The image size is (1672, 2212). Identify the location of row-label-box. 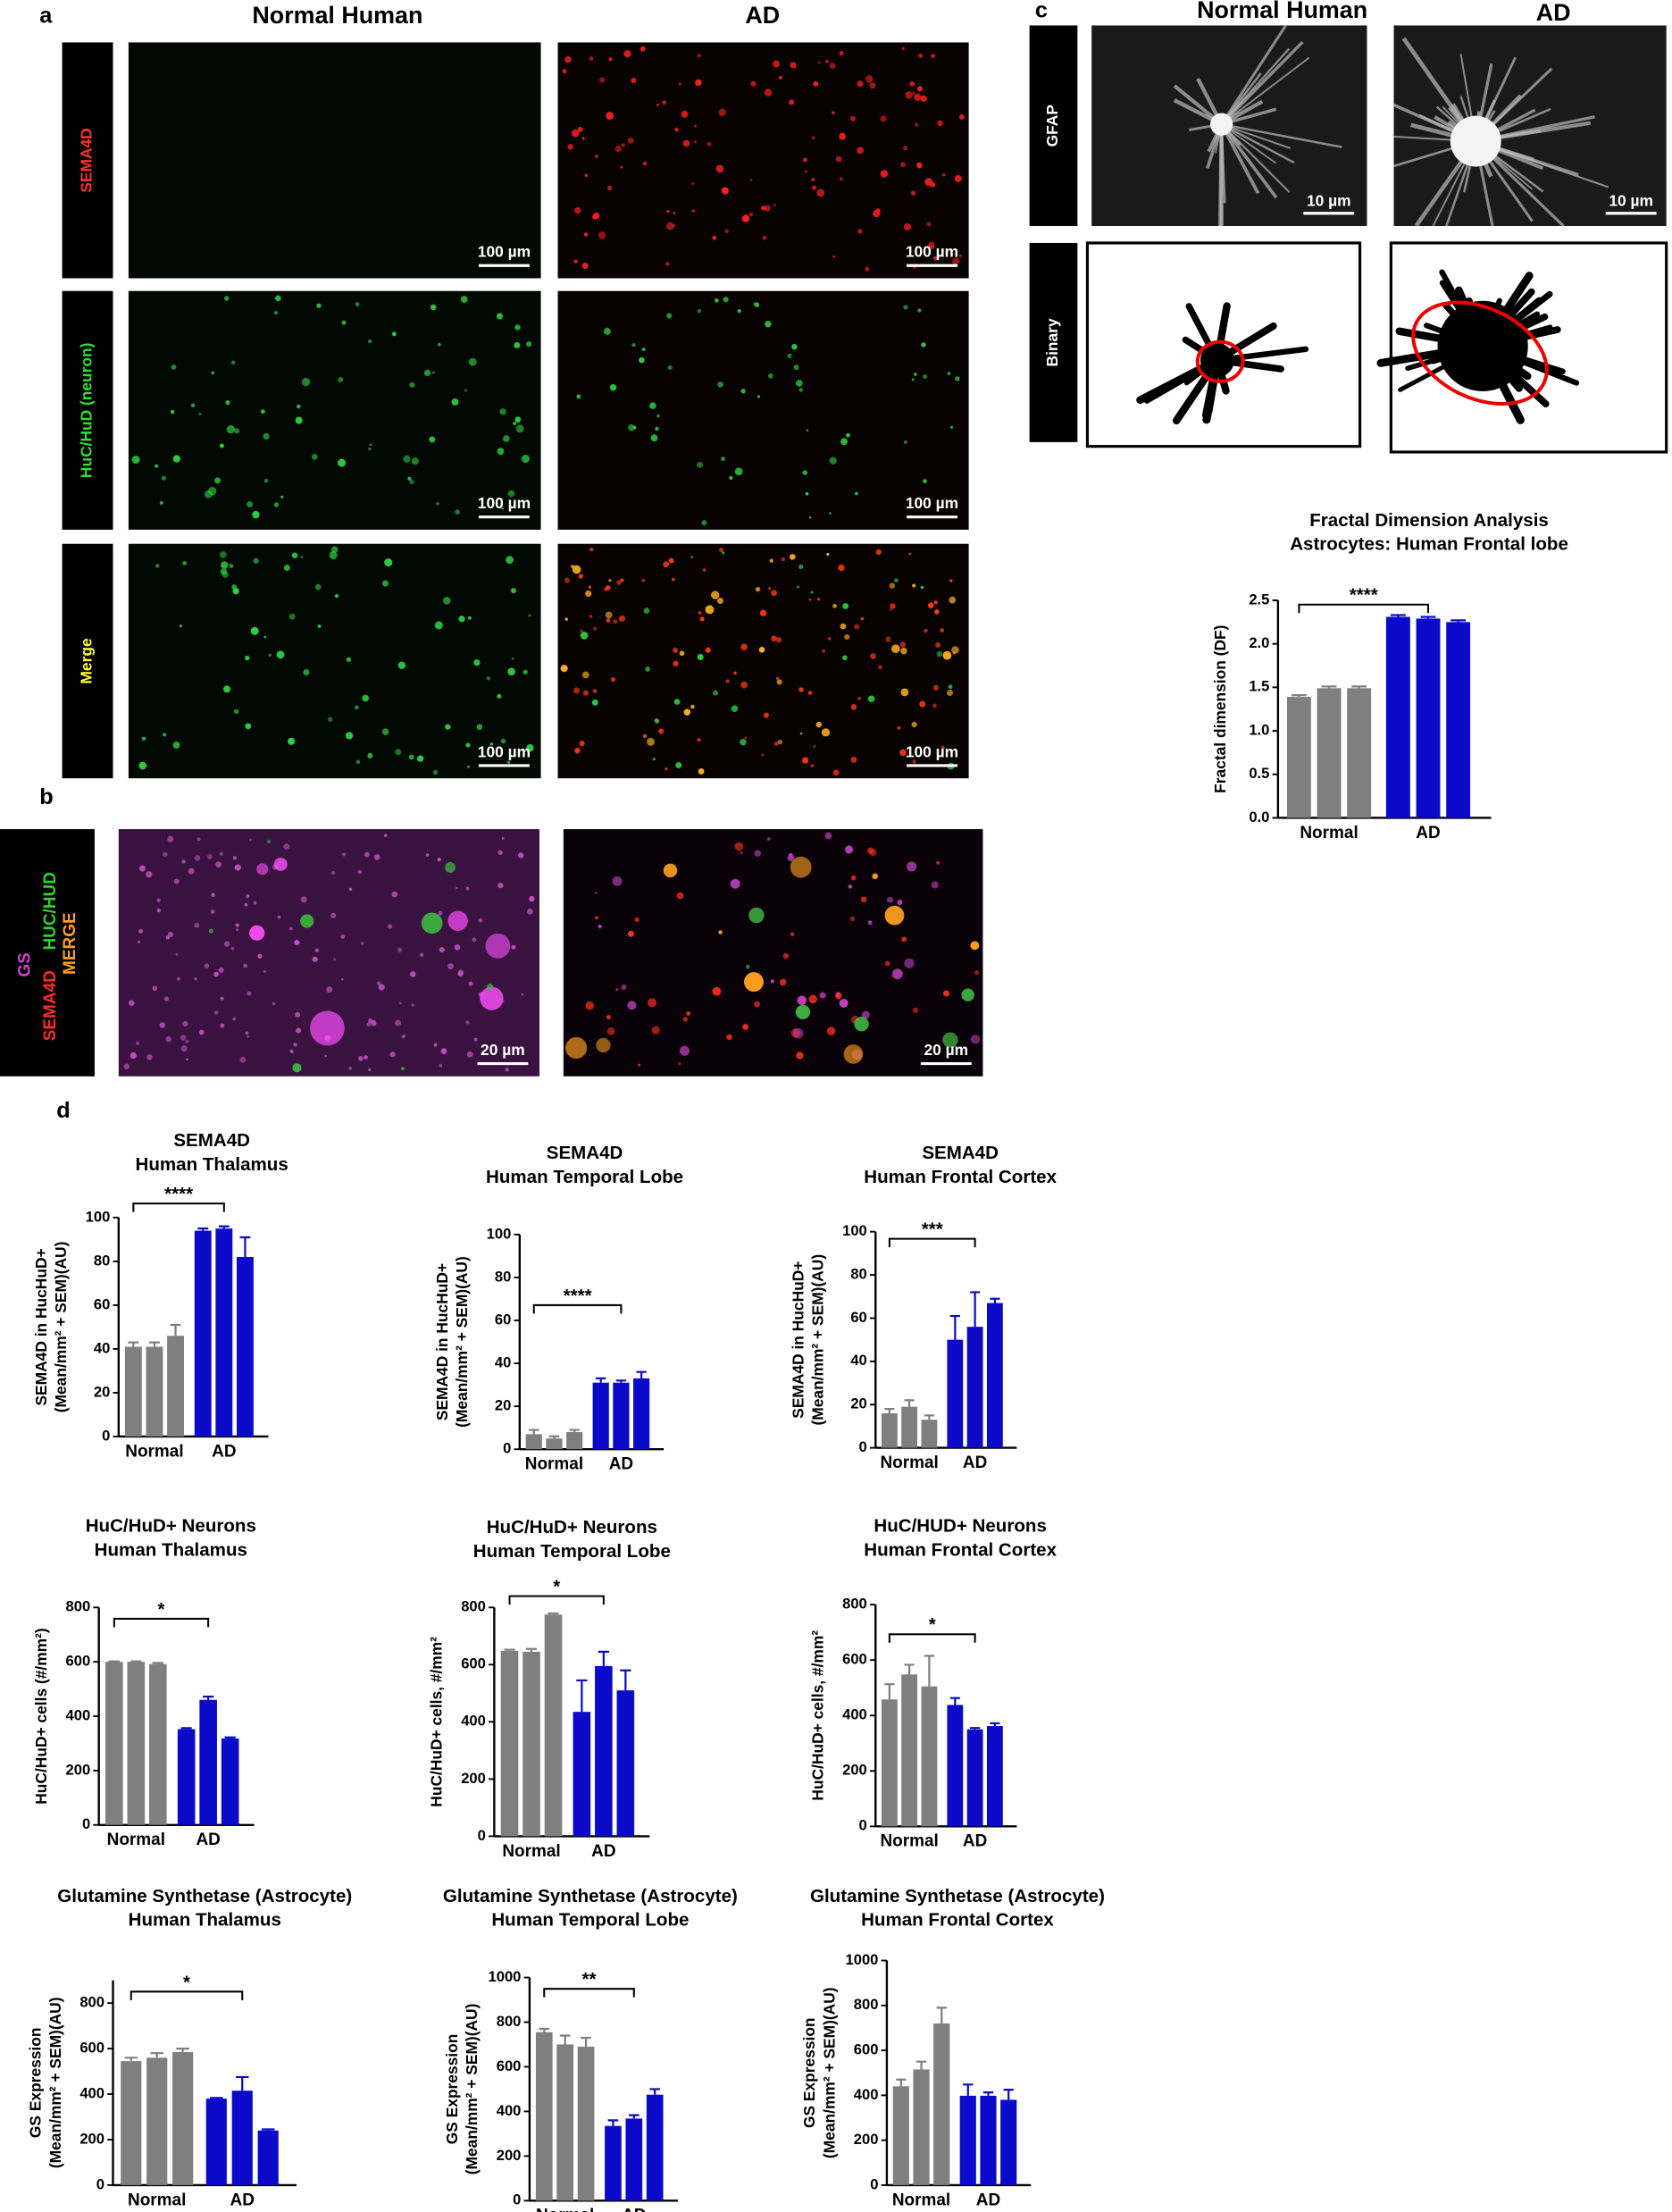
(87, 661).